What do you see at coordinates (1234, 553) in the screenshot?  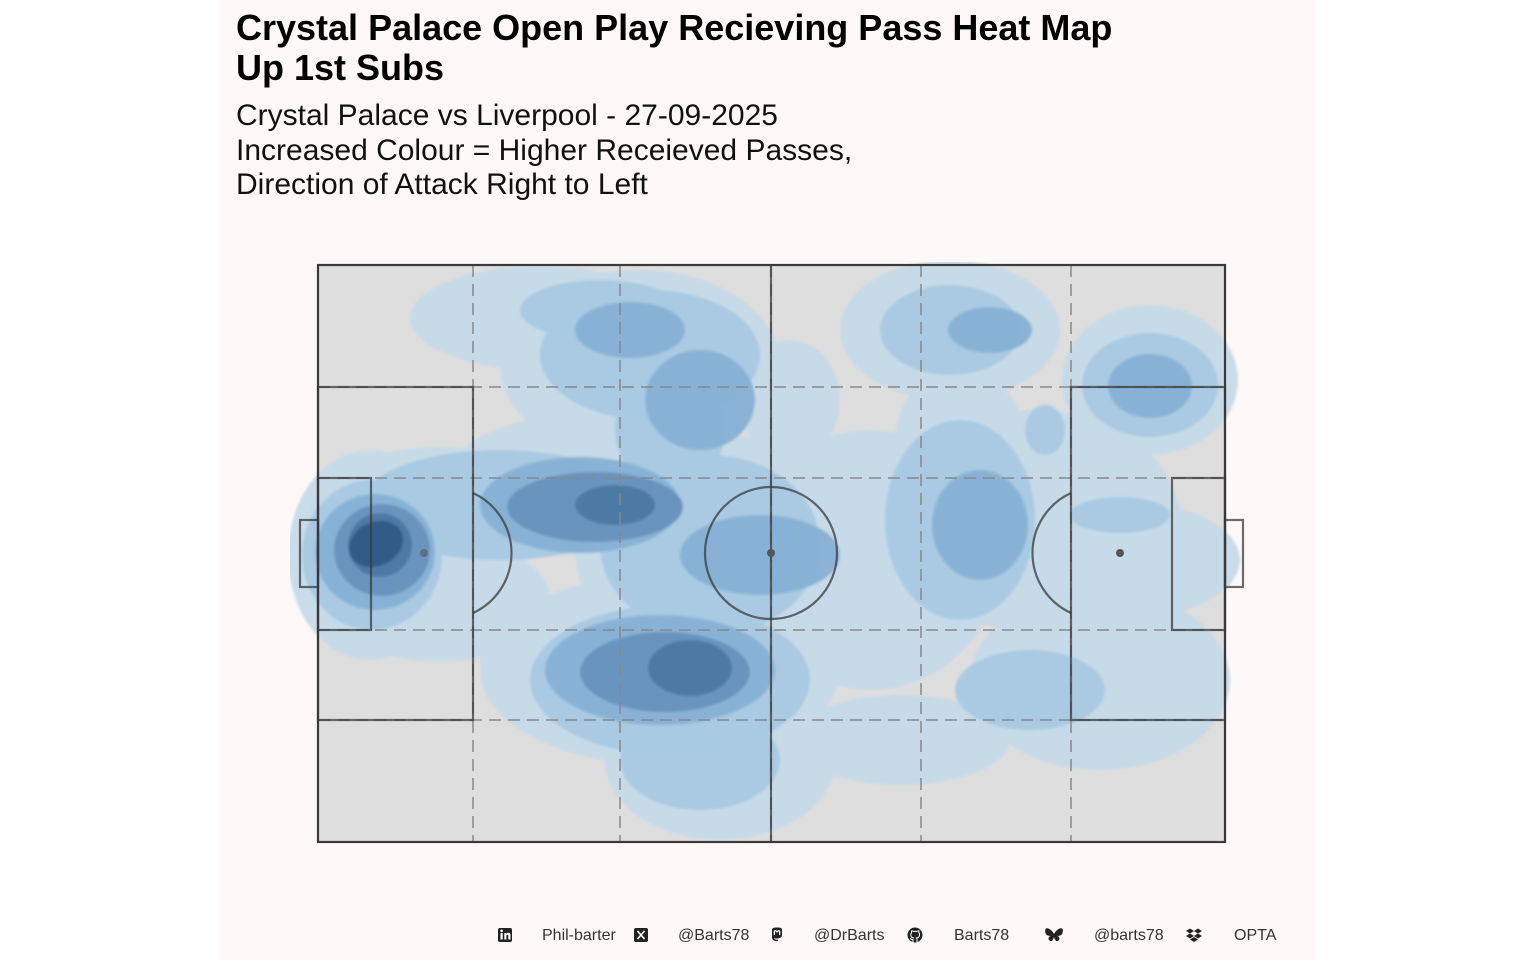 I see `right-goal` at bounding box center [1234, 553].